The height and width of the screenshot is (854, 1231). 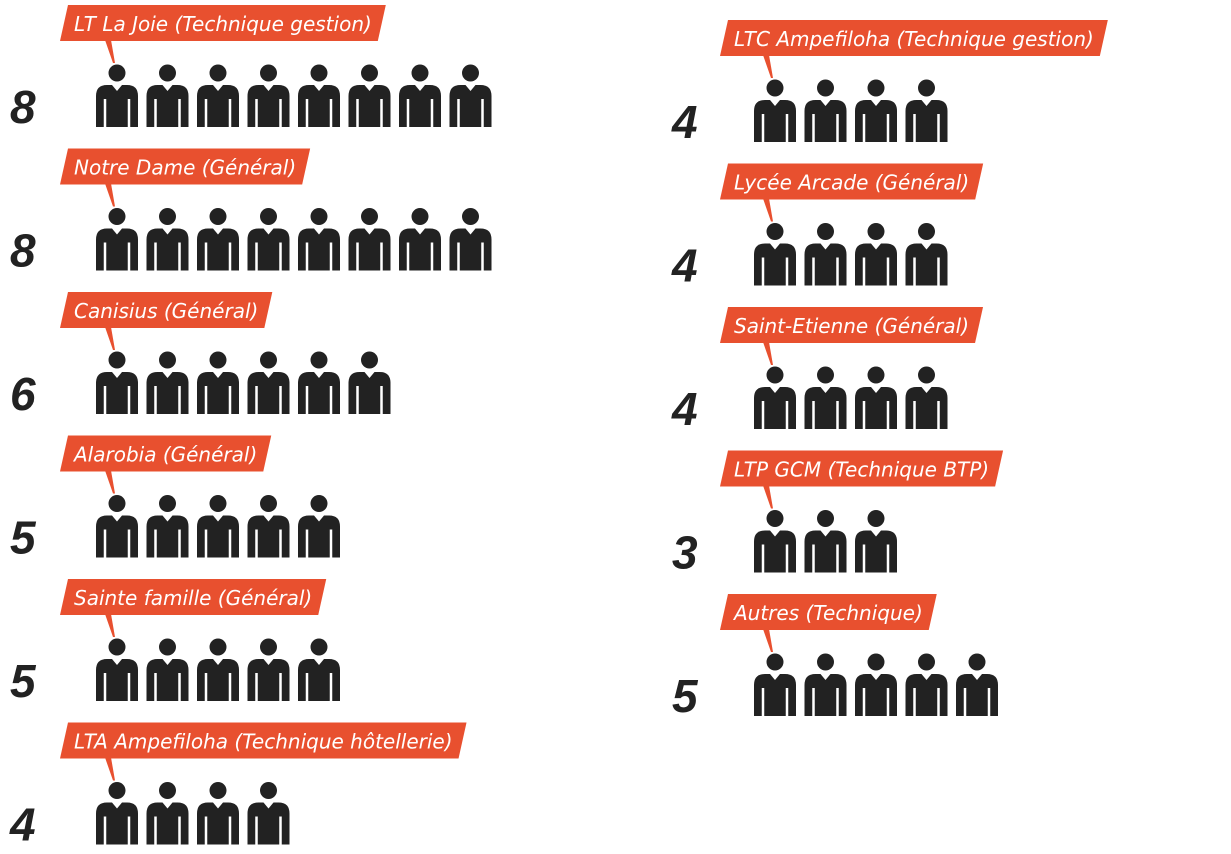 What do you see at coordinates (175, 643) in the screenshot?
I see `row: Sainte famille (Général) 5` at bounding box center [175, 643].